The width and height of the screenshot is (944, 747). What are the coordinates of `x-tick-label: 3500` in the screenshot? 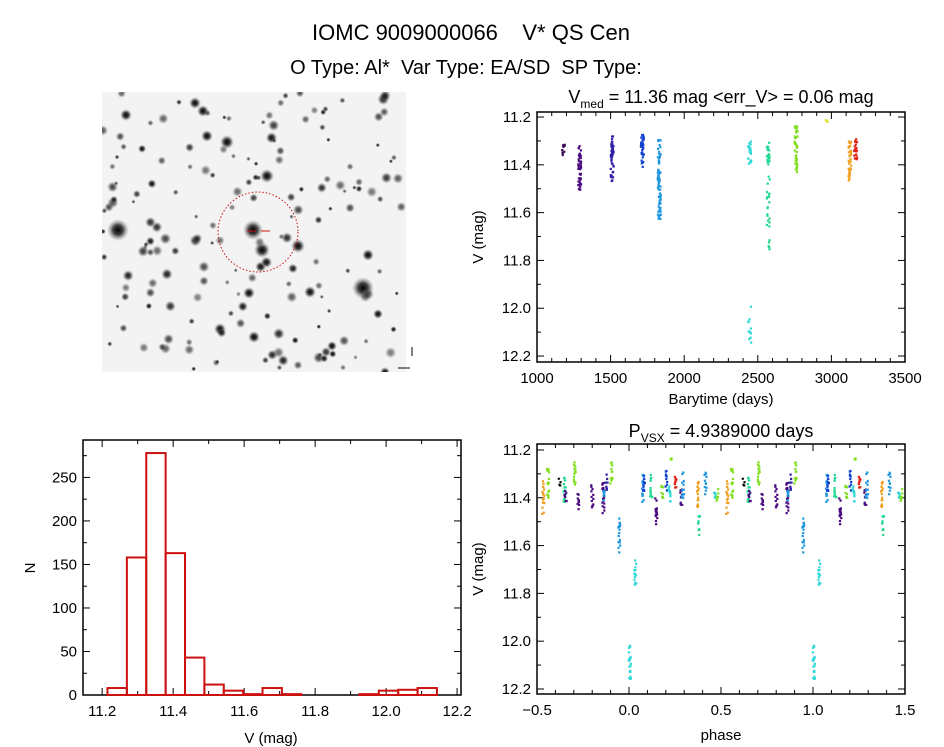 It's located at (904, 378).